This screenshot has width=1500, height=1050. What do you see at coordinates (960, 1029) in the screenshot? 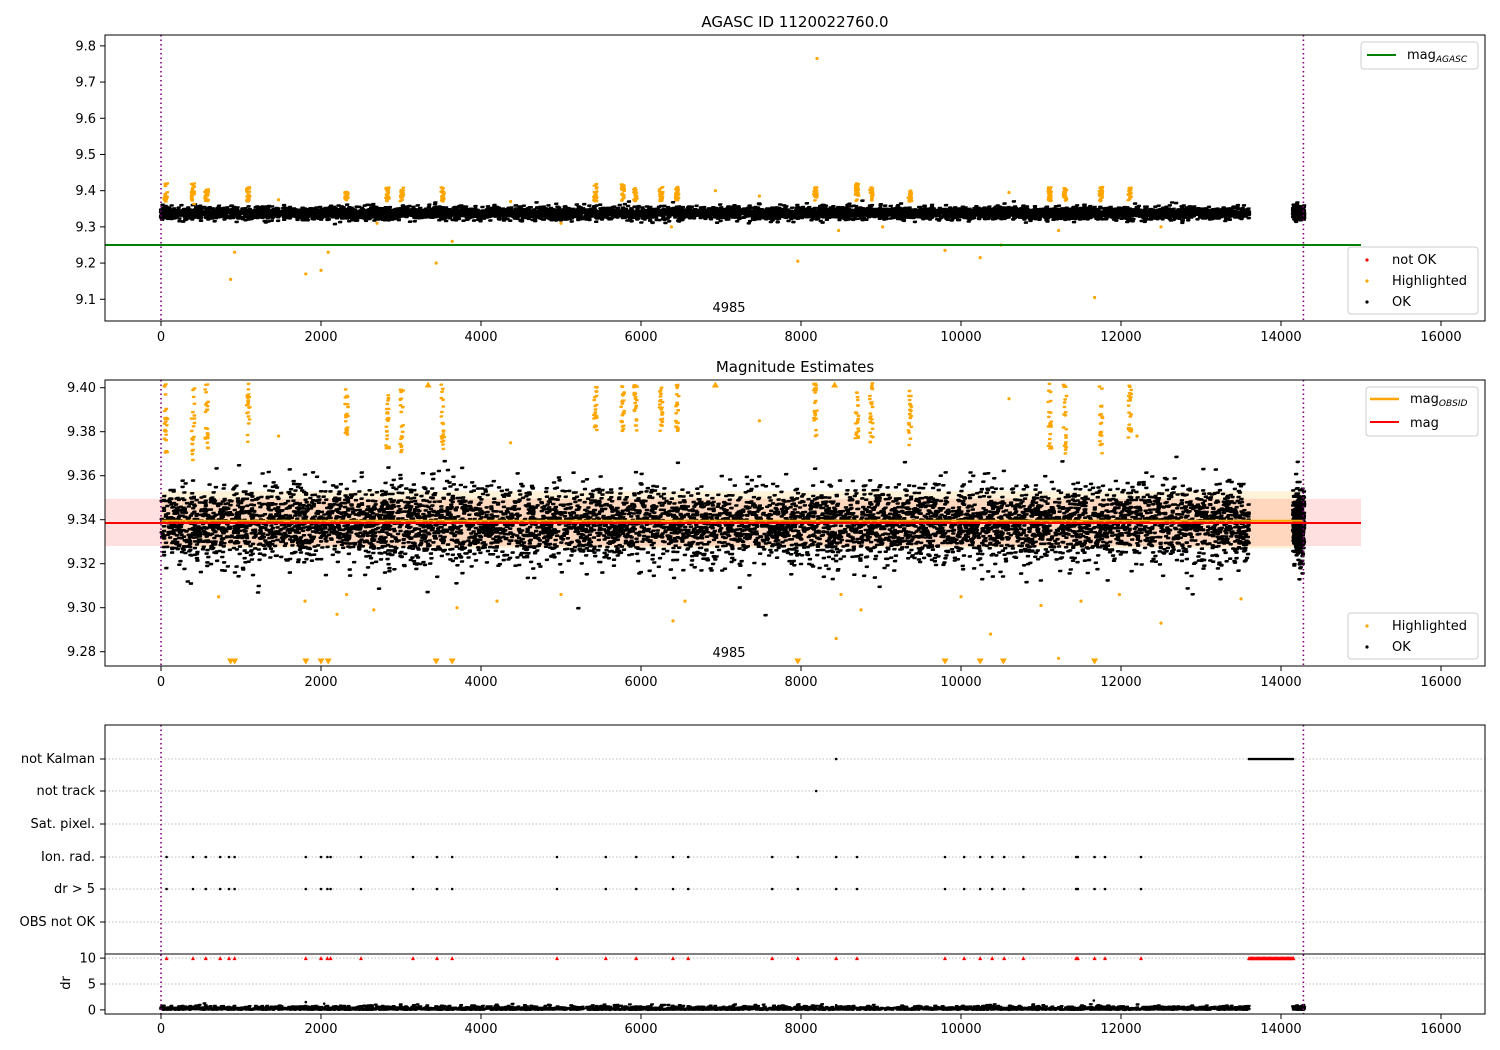
I see `panel3-xtick-label: 10000` at bounding box center [960, 1029].